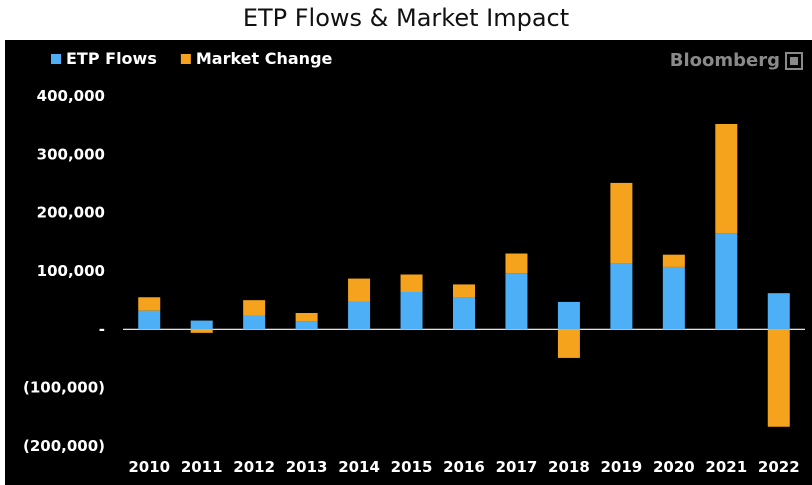  I want to click on y-tick-label: 300,000, so click(71, 154).